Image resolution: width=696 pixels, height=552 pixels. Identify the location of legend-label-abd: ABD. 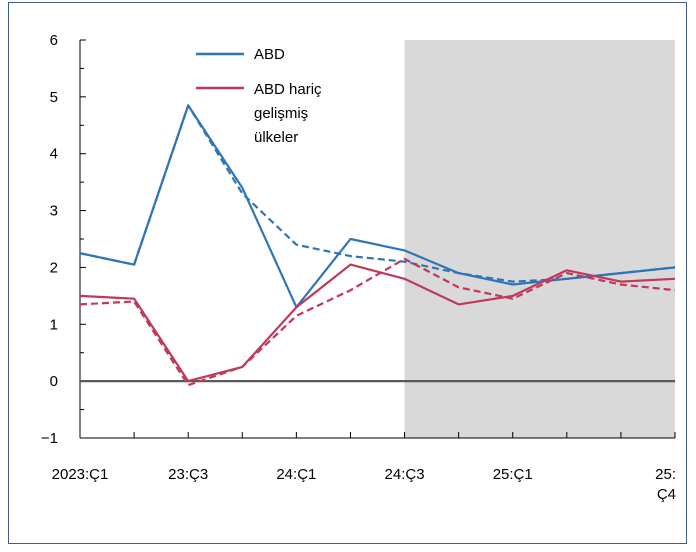
(269, 54).